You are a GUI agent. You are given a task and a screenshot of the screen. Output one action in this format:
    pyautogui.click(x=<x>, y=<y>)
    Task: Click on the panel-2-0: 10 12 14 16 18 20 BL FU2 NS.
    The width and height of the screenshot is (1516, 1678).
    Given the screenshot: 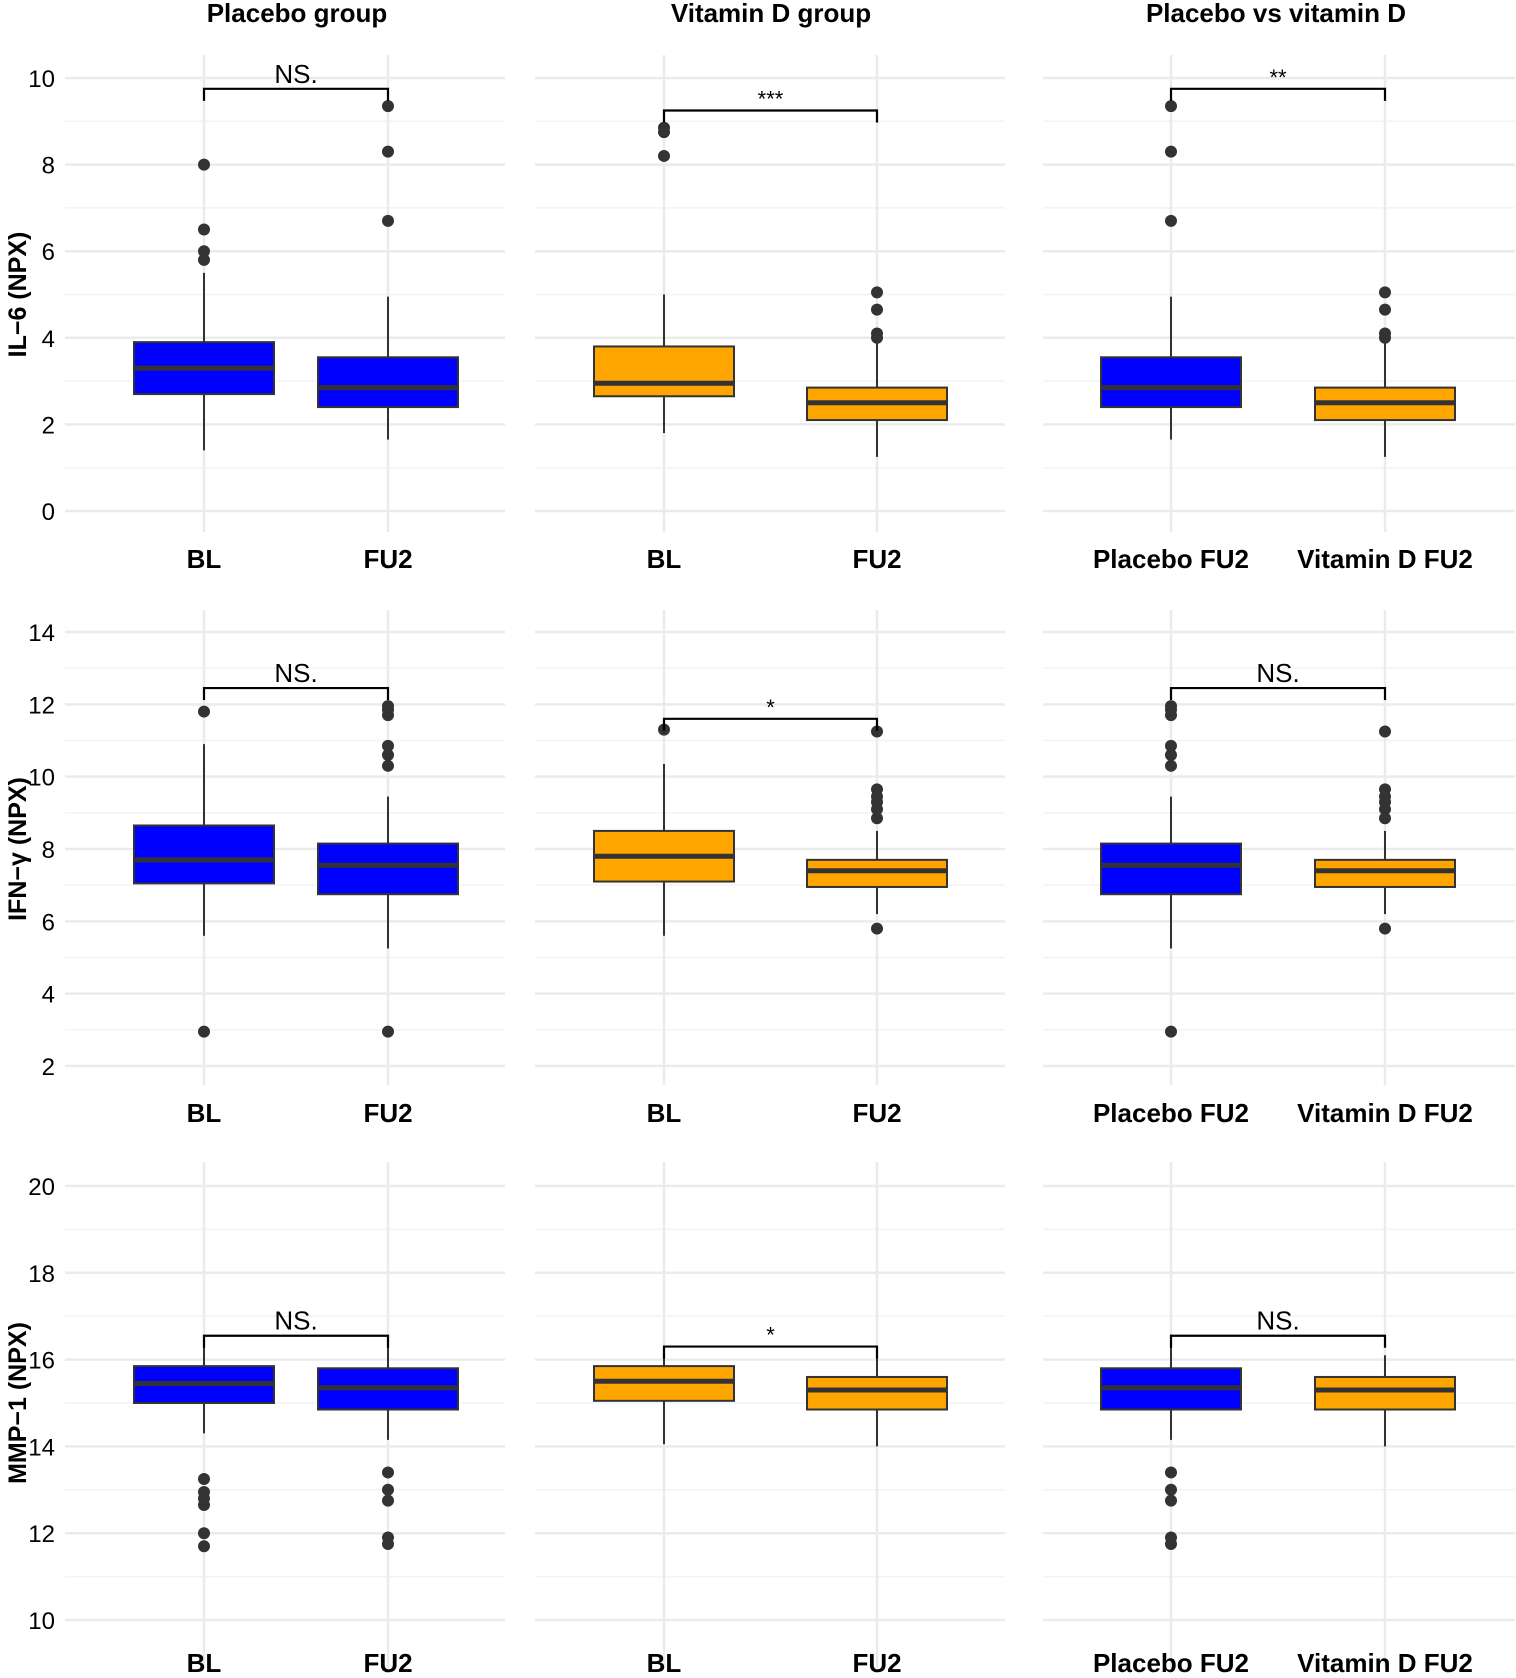 What is the action you would take?
    pyautogui.click(x=266, y=1420)
    